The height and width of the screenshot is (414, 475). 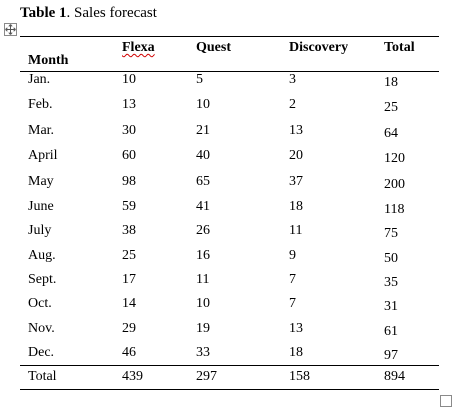 What do you see at coordinates (446, 401) in the screenshot?
I see `table-resize-handle-icon` at bounding box center [446, 401].